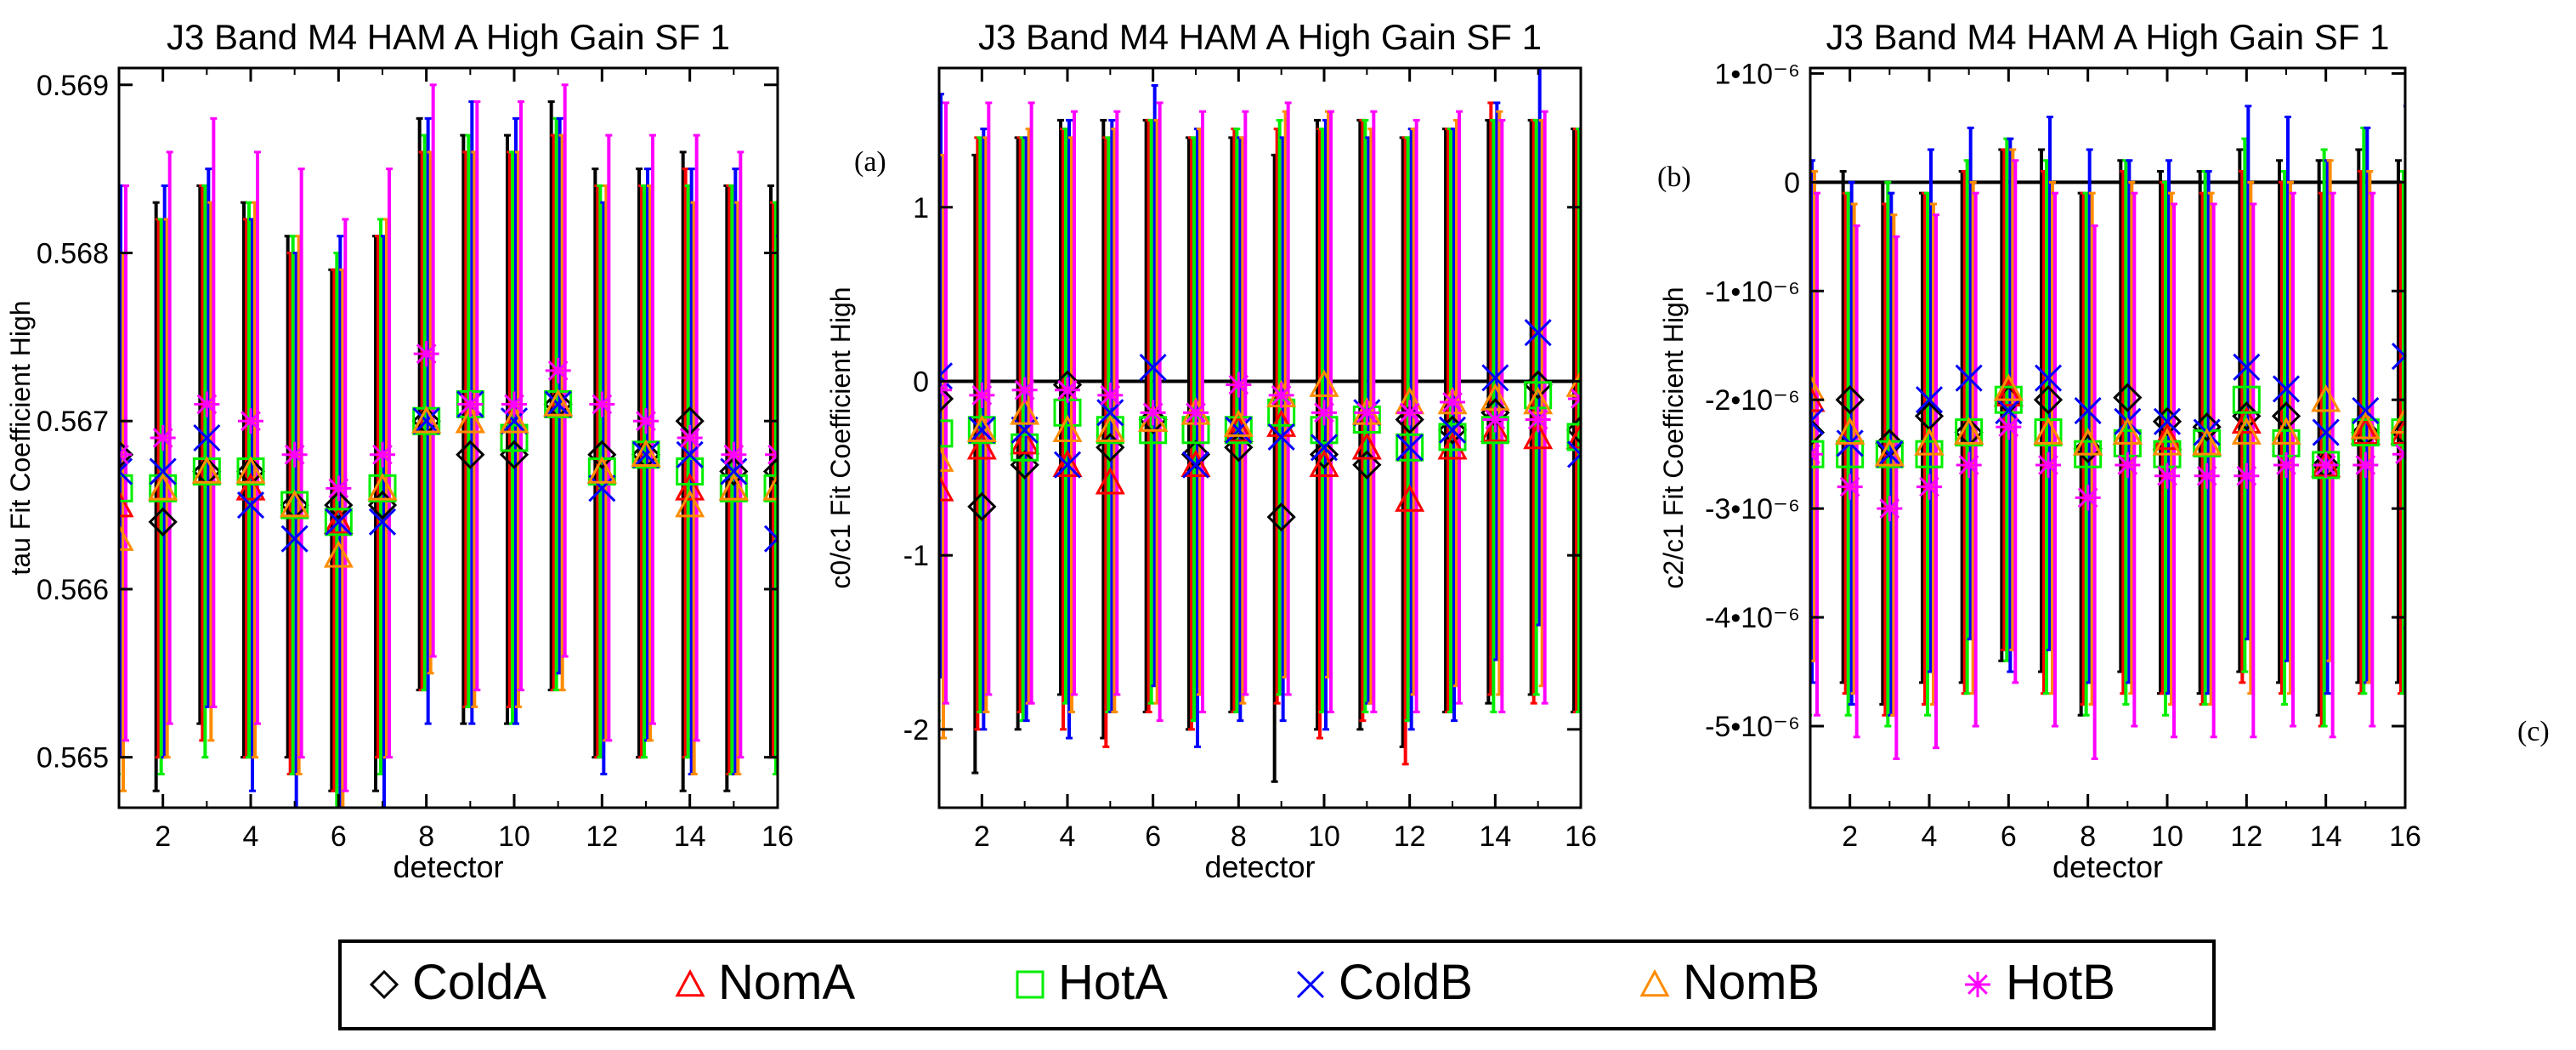 The width and height of the screenshot is (2576, 1050). Describe the element at coordinates (2533, 731) in the screenshot. I see `panel-label-c: (c)` at that location.